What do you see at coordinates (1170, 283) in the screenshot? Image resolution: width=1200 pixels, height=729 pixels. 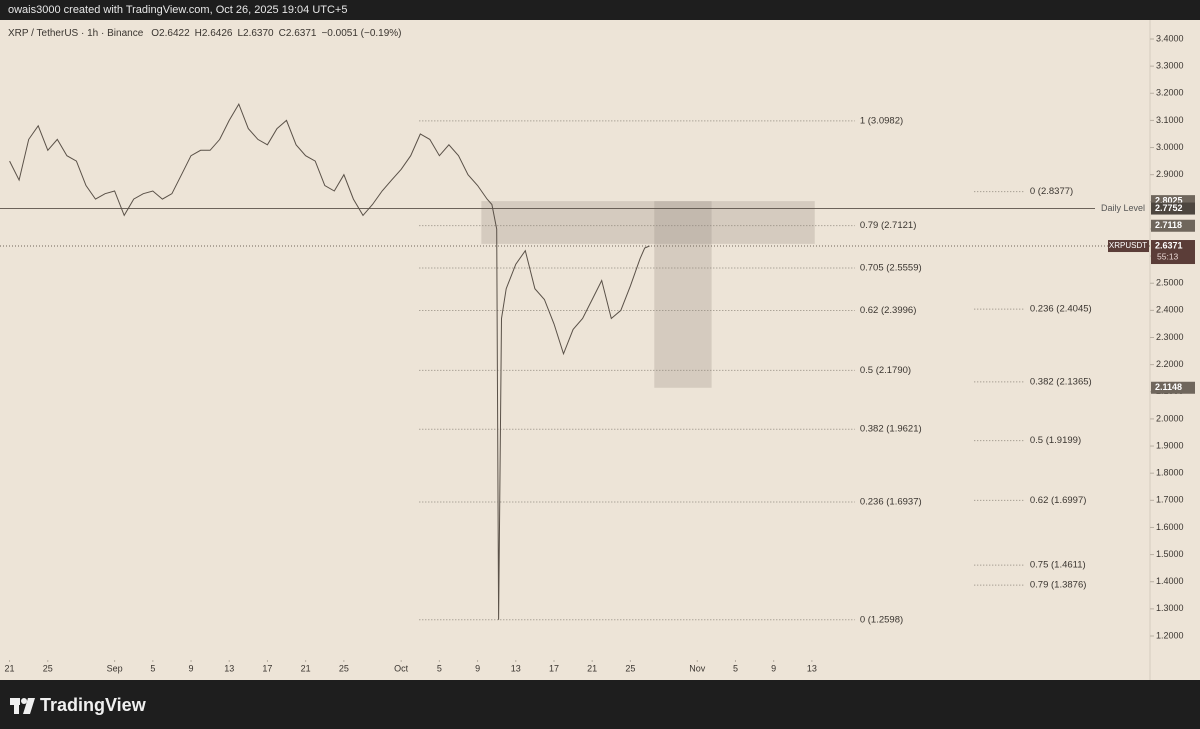 I see `y-tick-label: 2.5000` at bounding box center [1170, 283].